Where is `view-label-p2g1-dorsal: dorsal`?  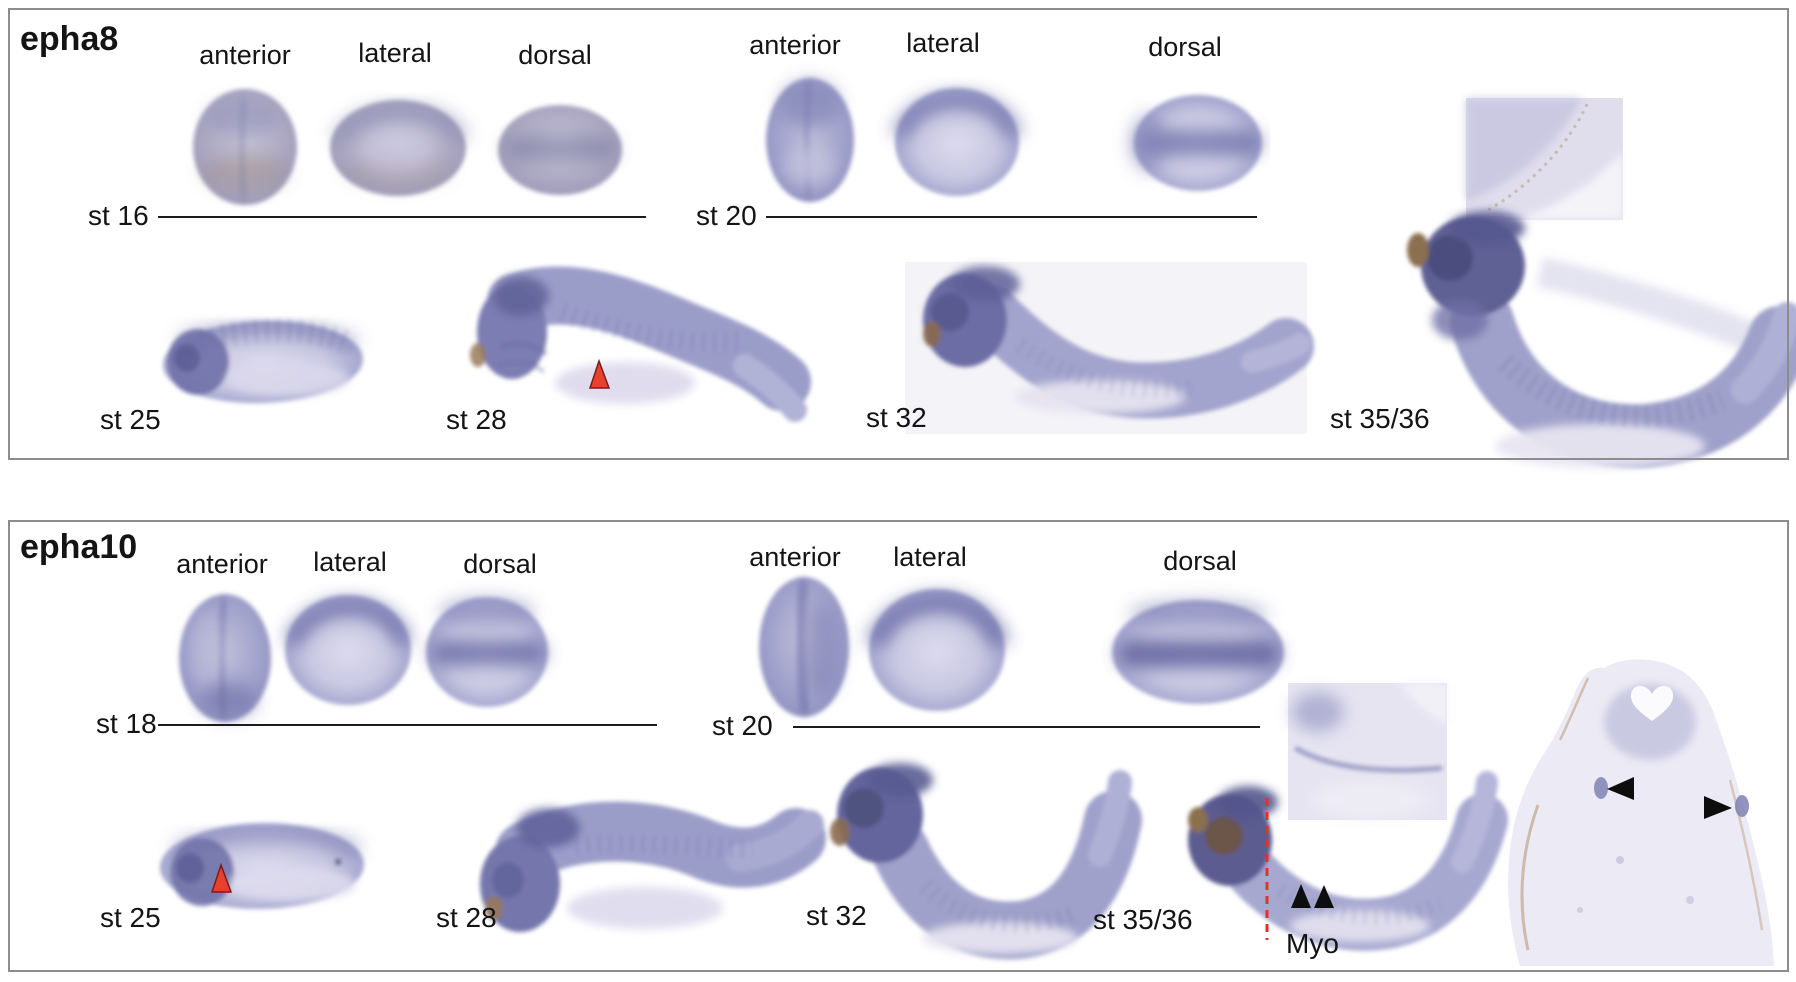 view-label-p2g1-dorsal: dorsal is located at coordinates (500, 564).